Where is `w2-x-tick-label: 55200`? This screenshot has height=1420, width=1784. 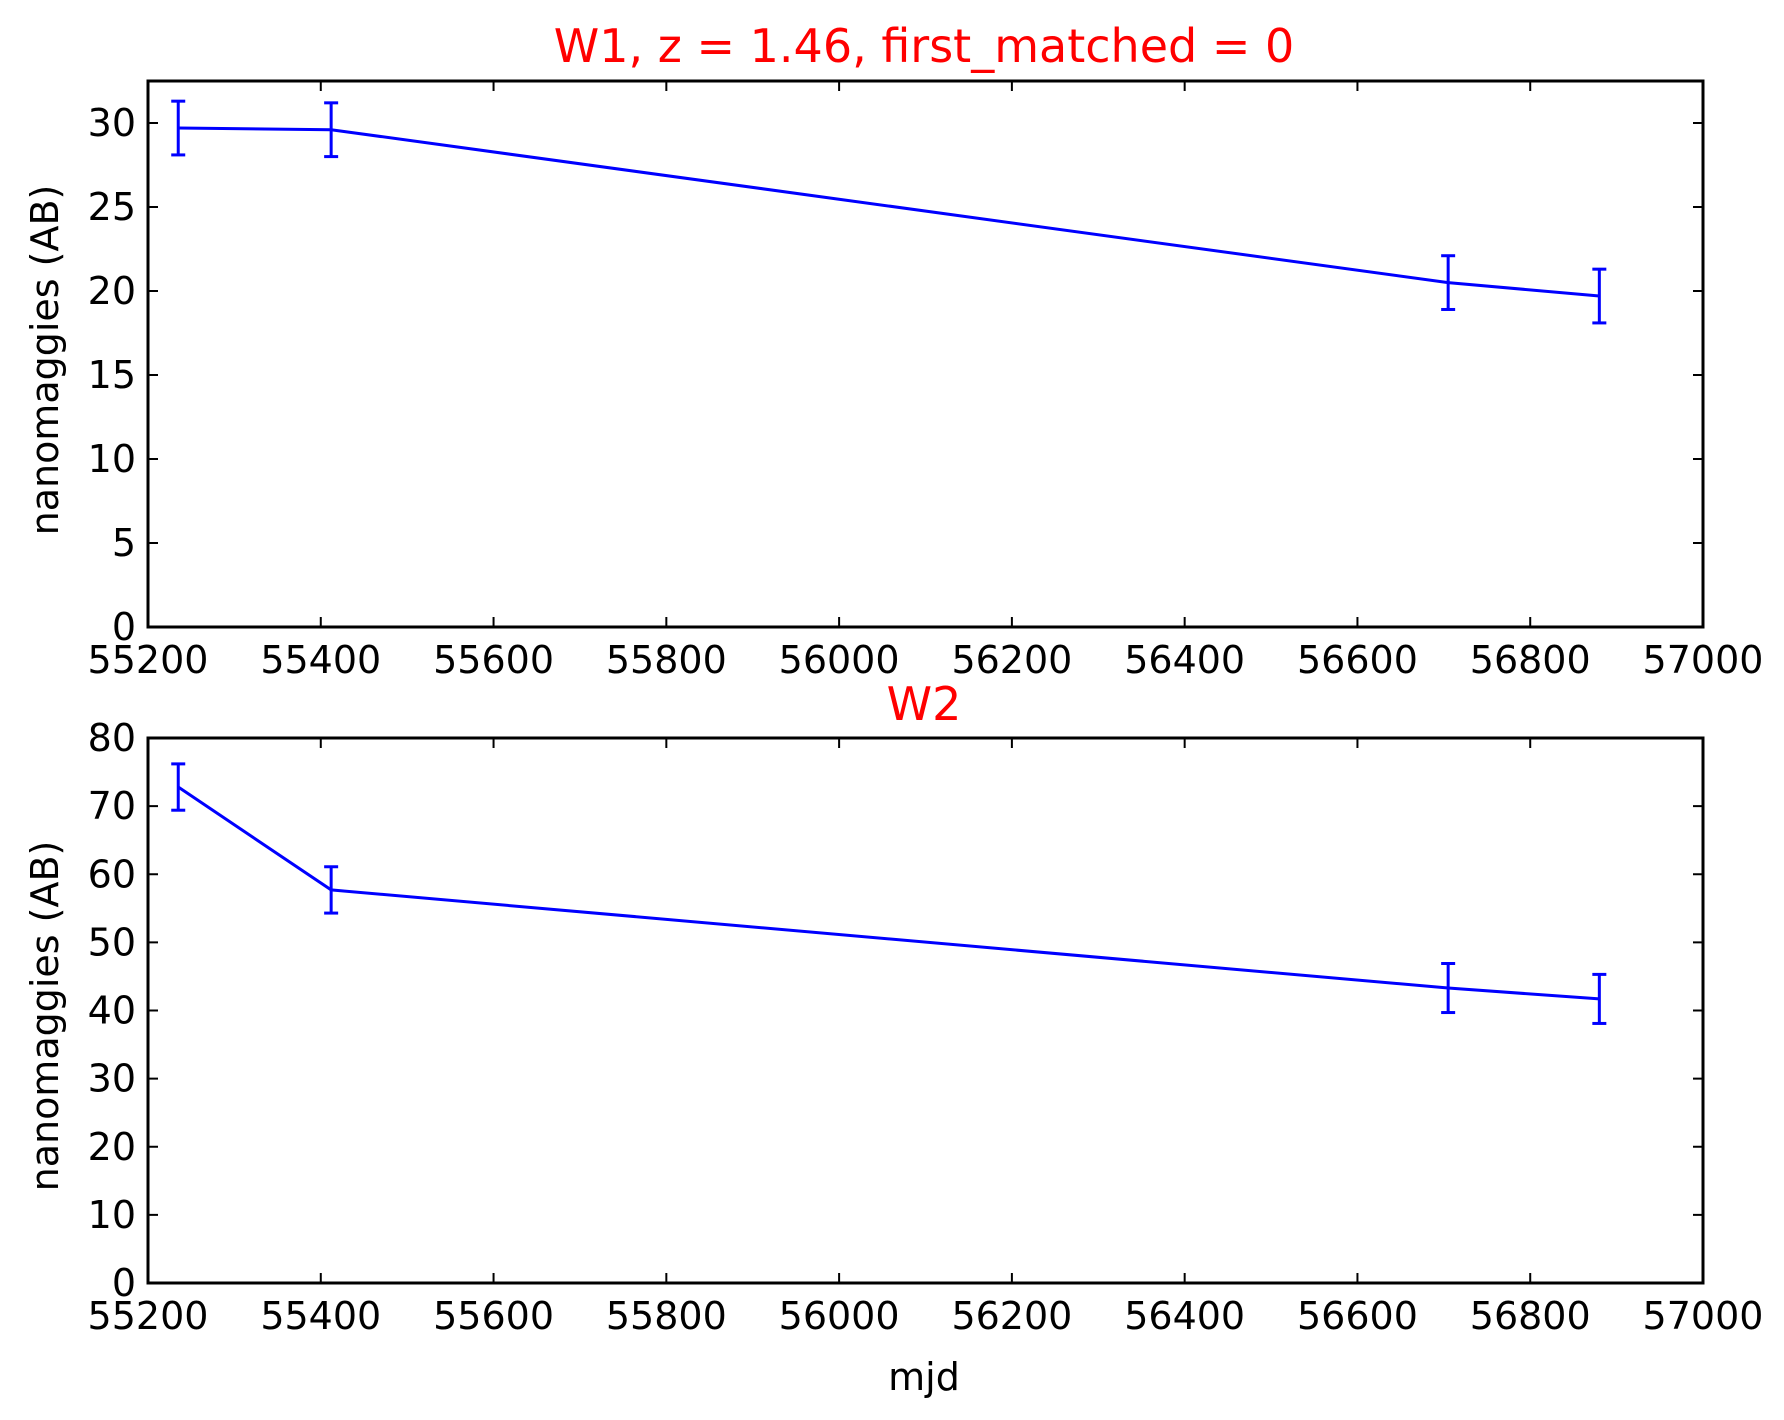 w2-x-tick-label: 55200 is located at coordinates (148, 1316).